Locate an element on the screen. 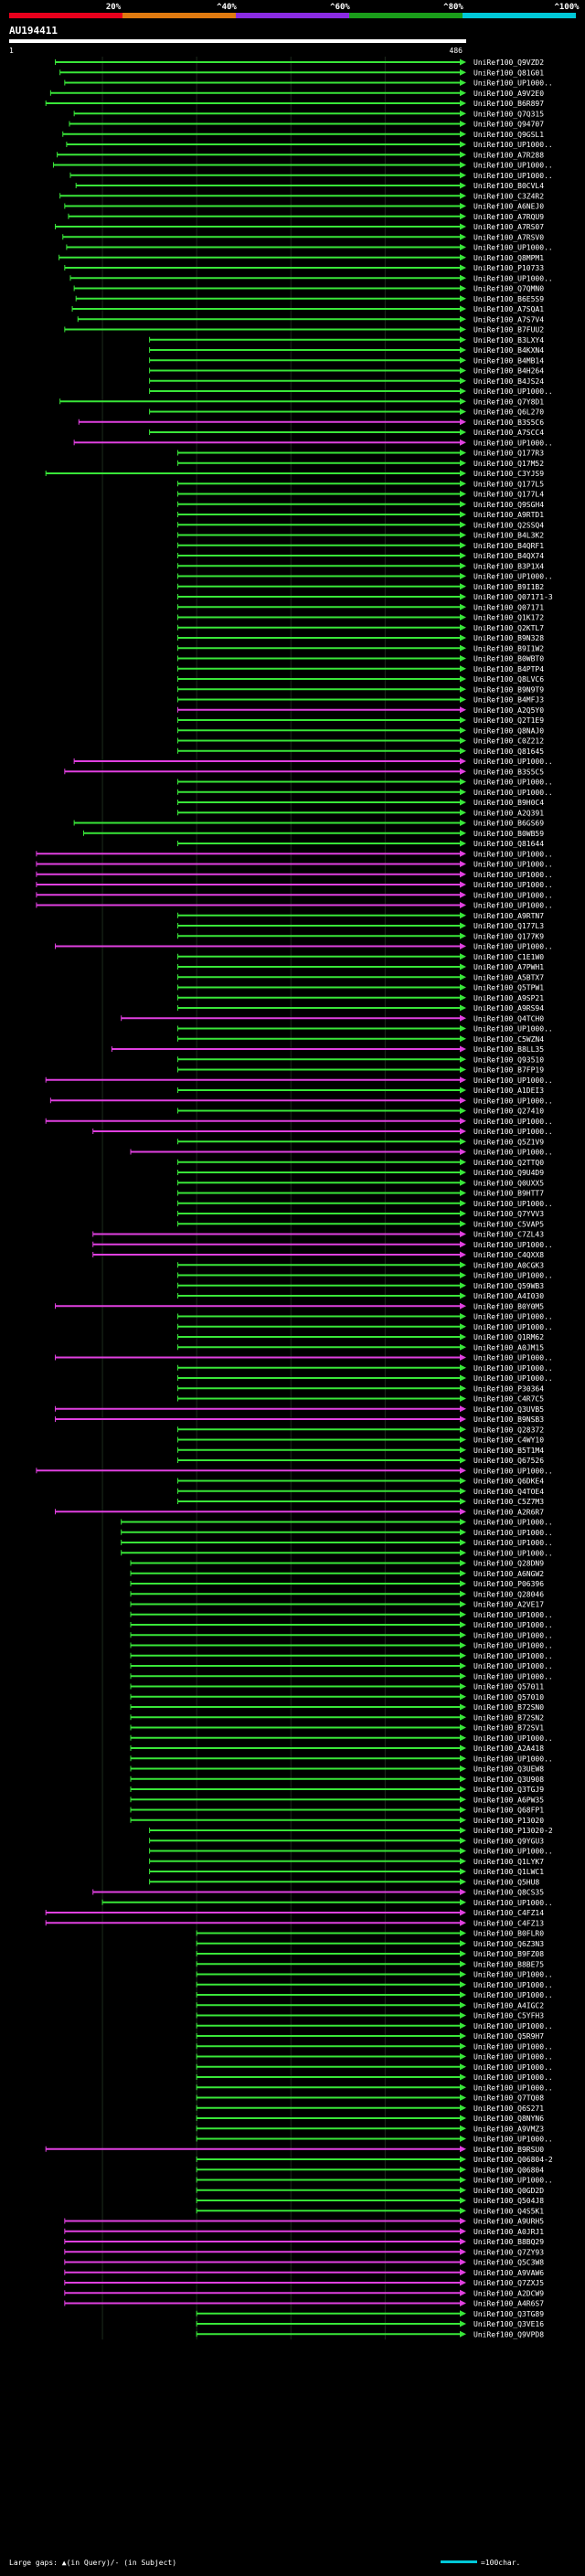  hit-label: UniRef100_Q3VE16 is located at coordinates (509, 2324).